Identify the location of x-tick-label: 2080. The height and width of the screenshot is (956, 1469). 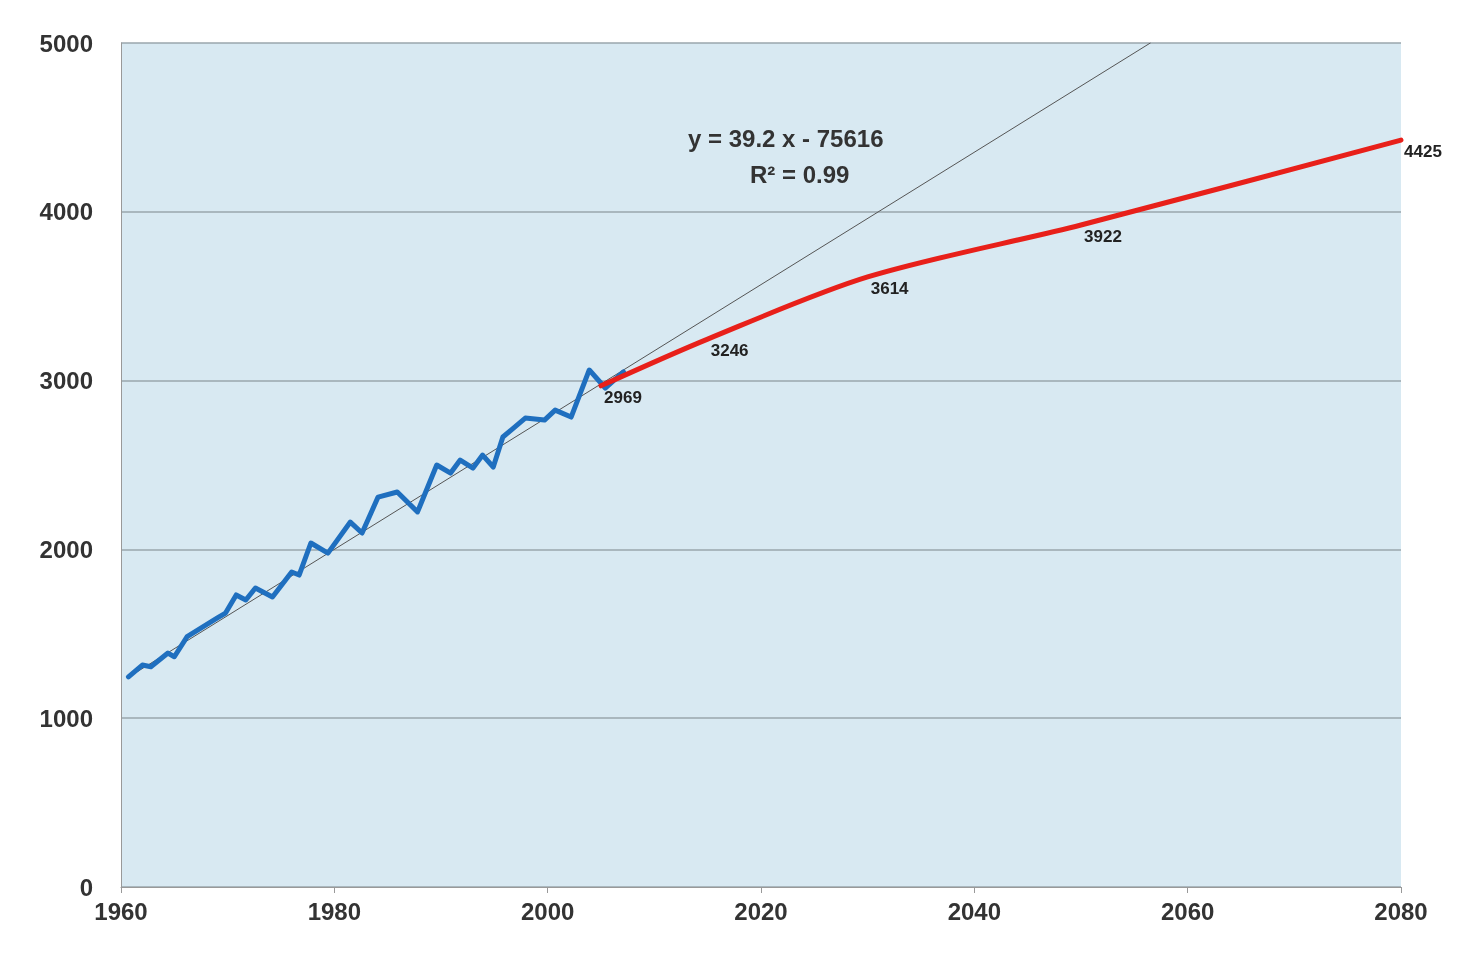
(1401, 911).